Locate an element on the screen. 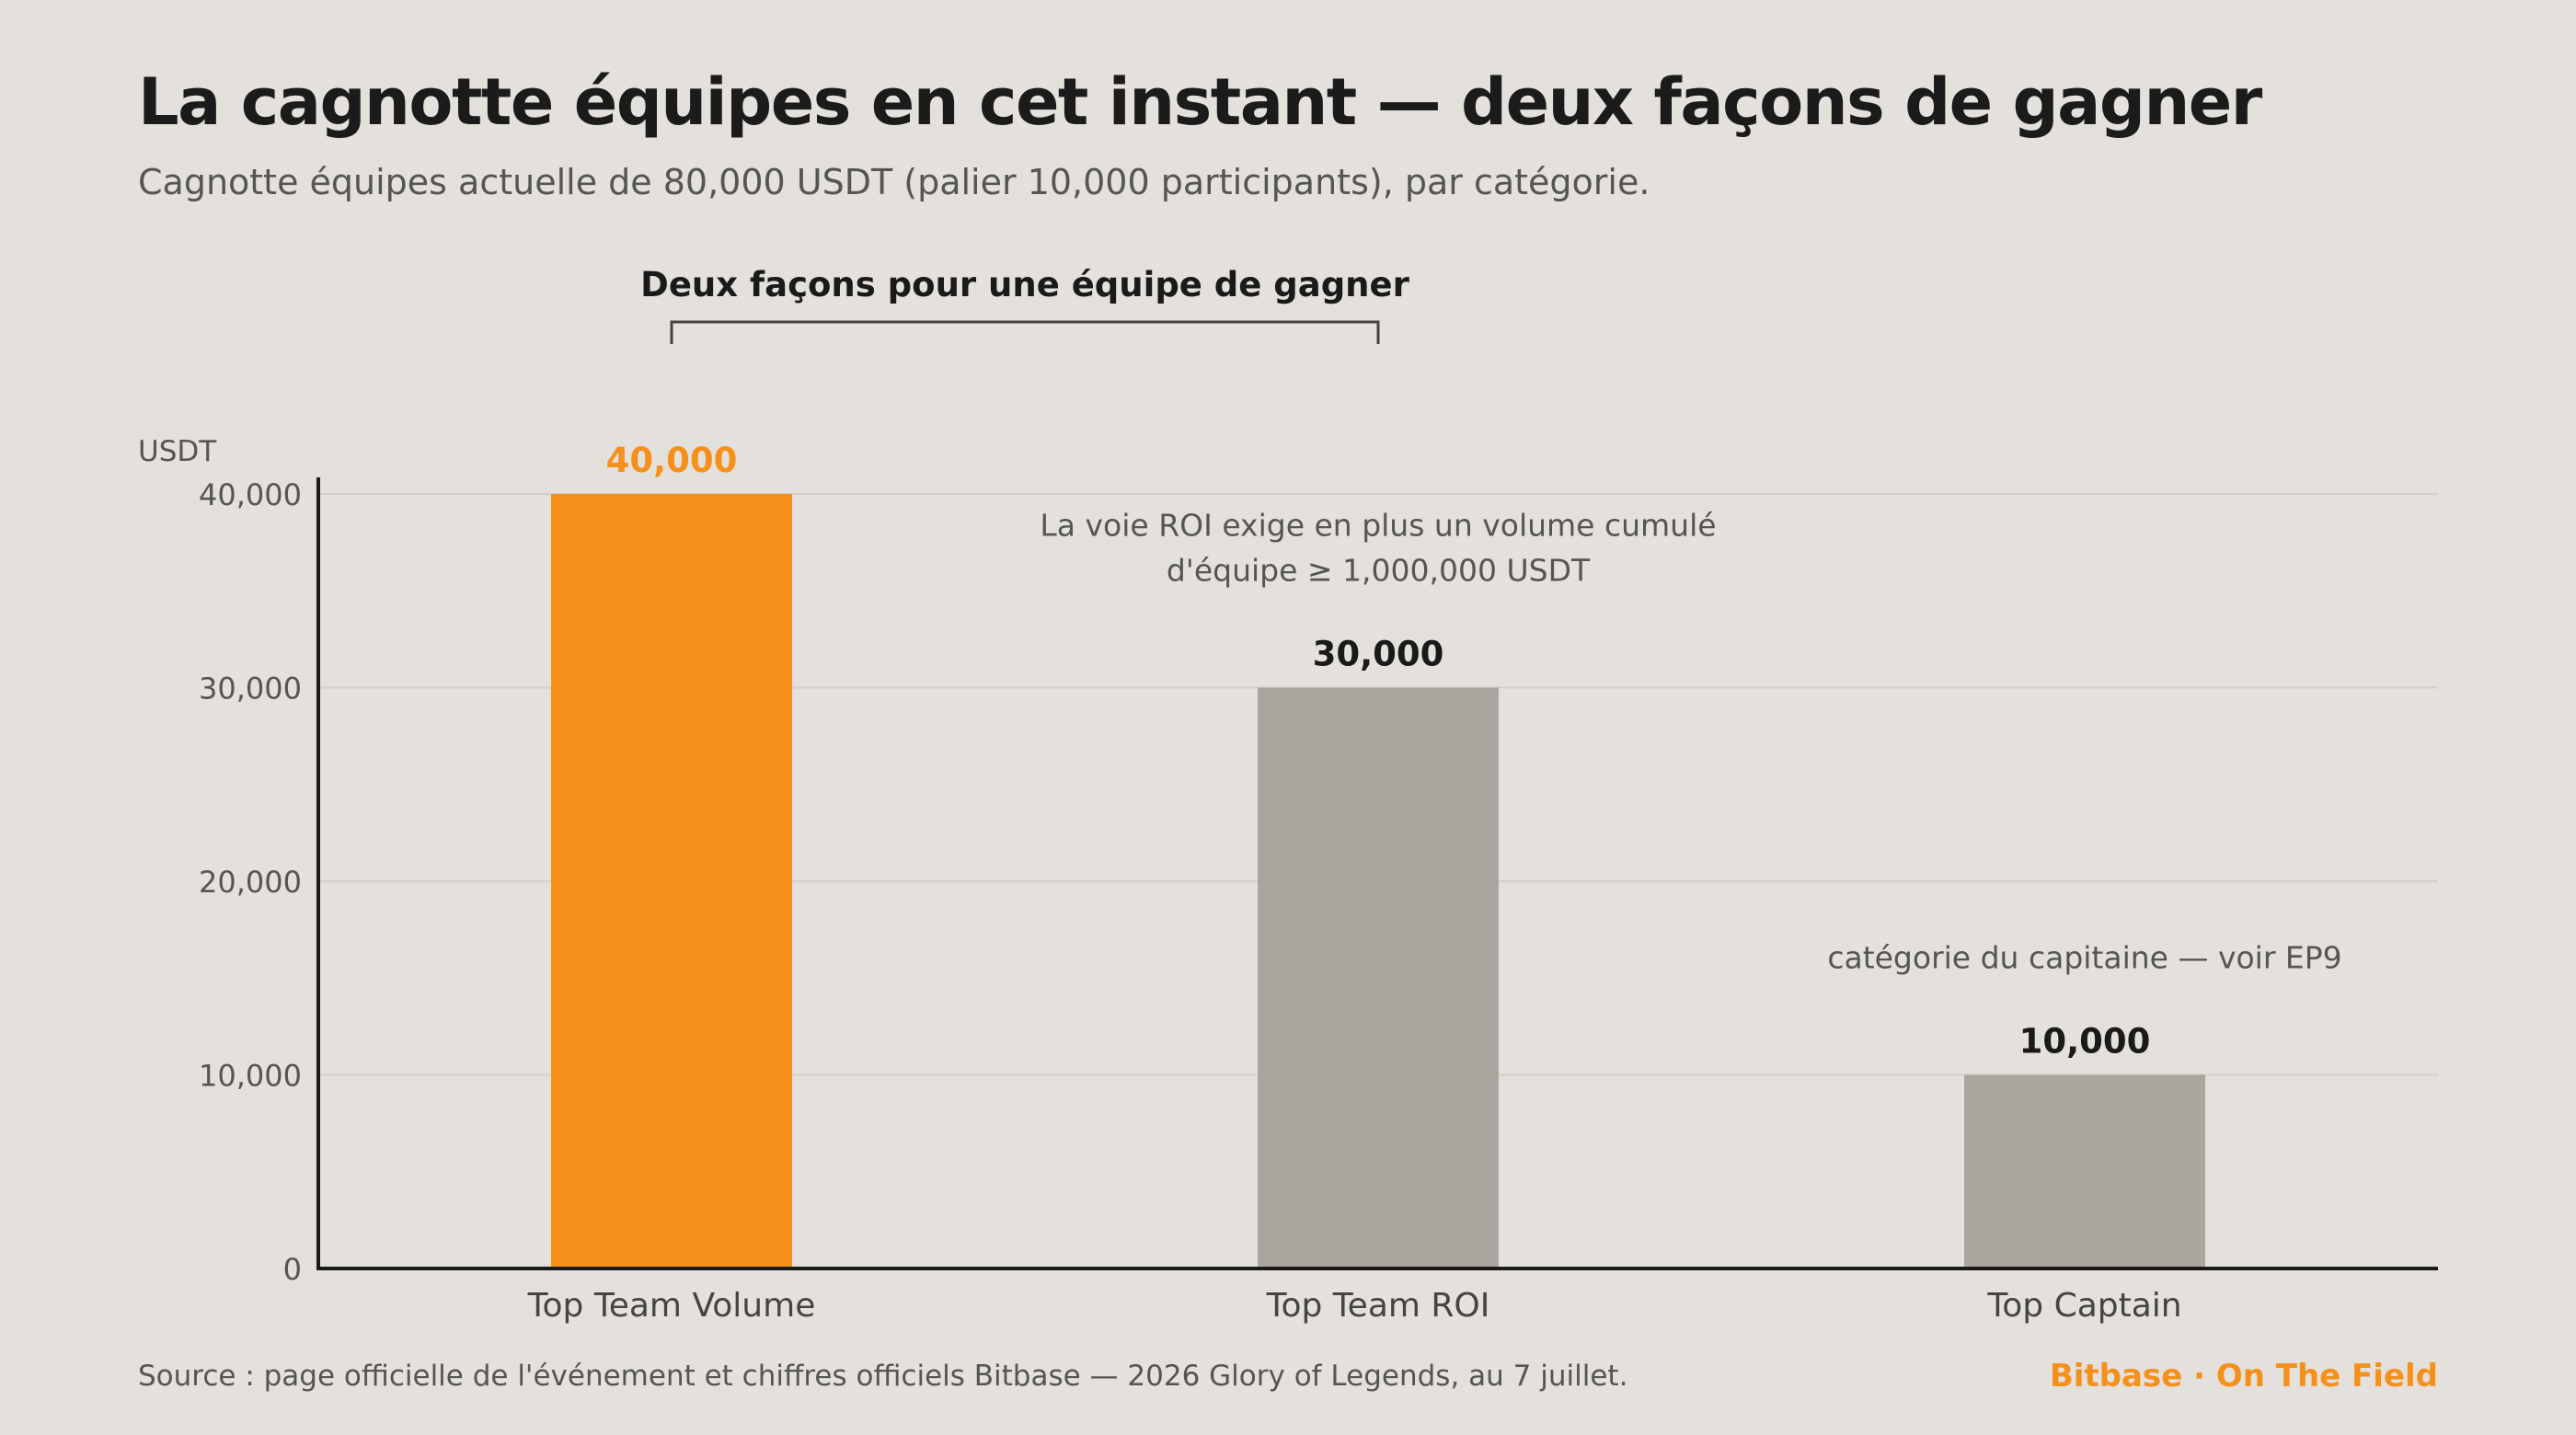 Image resolution: width=2576 pixels, height=1435 pixels. category-bracket: Deux façons pour une équipe de gagner is located at coordinates (1025, 304).